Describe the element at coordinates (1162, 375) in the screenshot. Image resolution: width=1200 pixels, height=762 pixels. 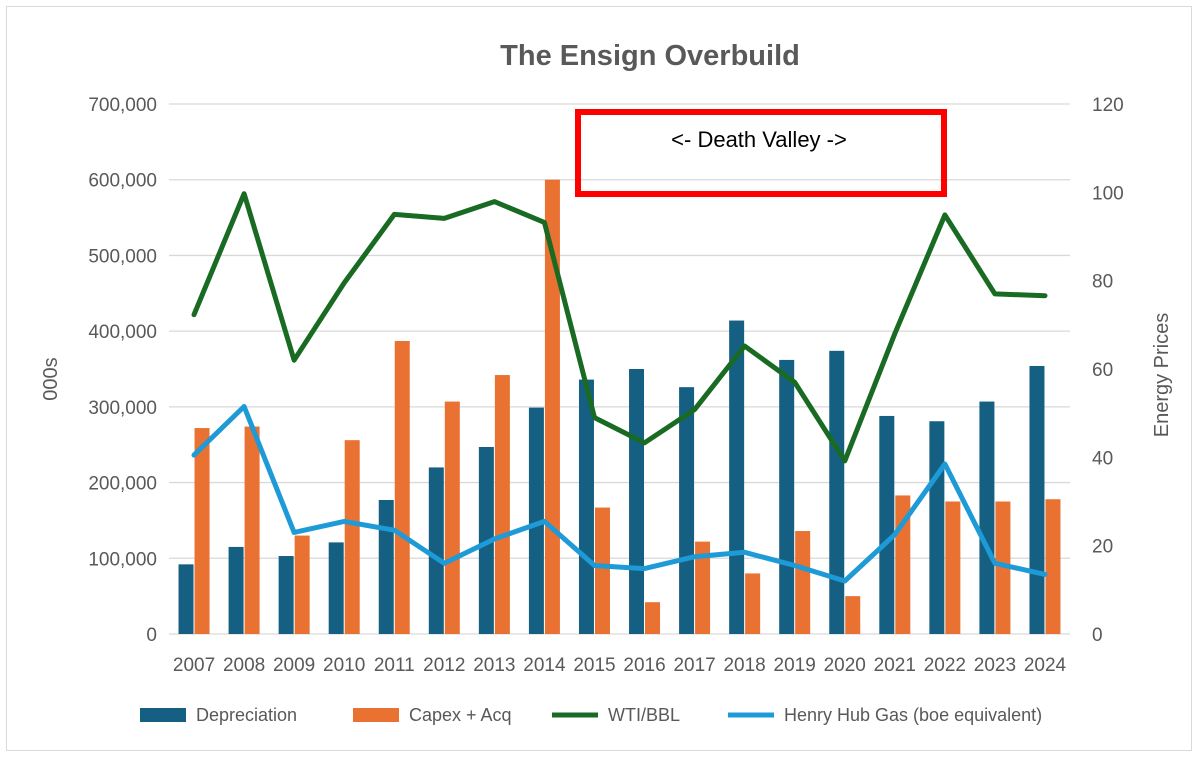
I see `y2-axis-title: Energy Prices` at that location.